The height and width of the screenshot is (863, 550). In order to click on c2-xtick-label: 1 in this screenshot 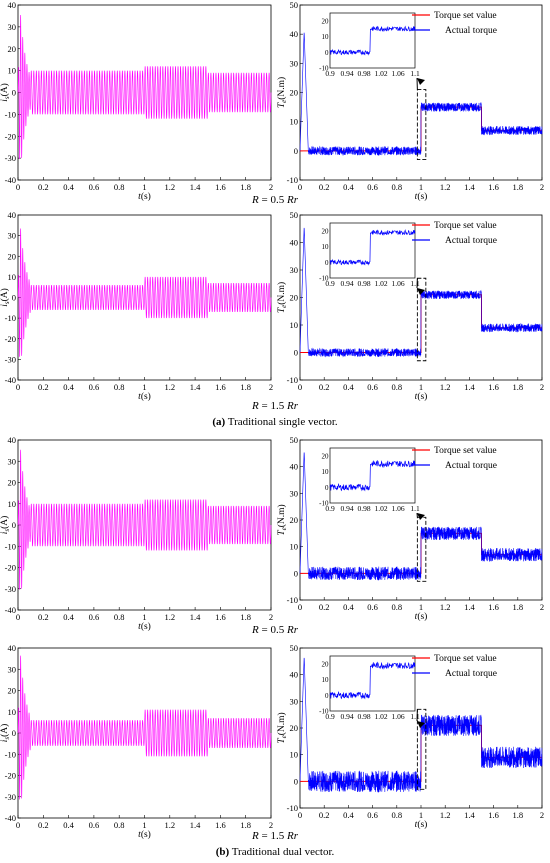, I will do `click(144, 387)`.